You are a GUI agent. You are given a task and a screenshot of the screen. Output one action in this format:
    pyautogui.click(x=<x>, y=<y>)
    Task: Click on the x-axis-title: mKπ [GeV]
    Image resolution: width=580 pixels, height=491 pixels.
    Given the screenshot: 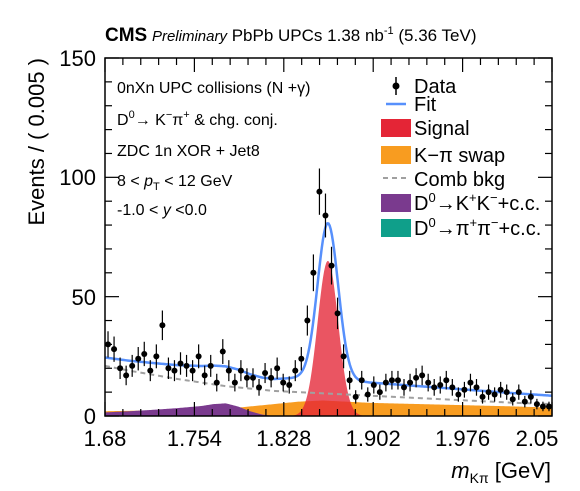 What is the action you would take?
    pyautogui.click(x=501, y=472)
    